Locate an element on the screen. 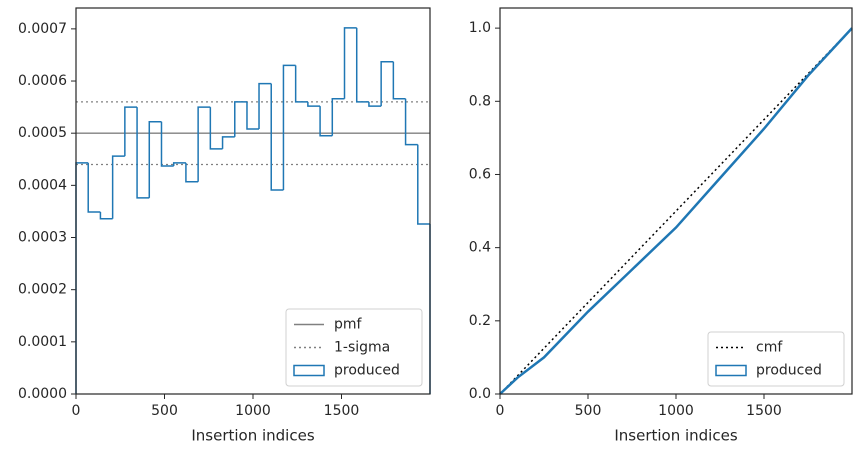  y-tick-label: 0.0007 is located at coordinates (42, 29).